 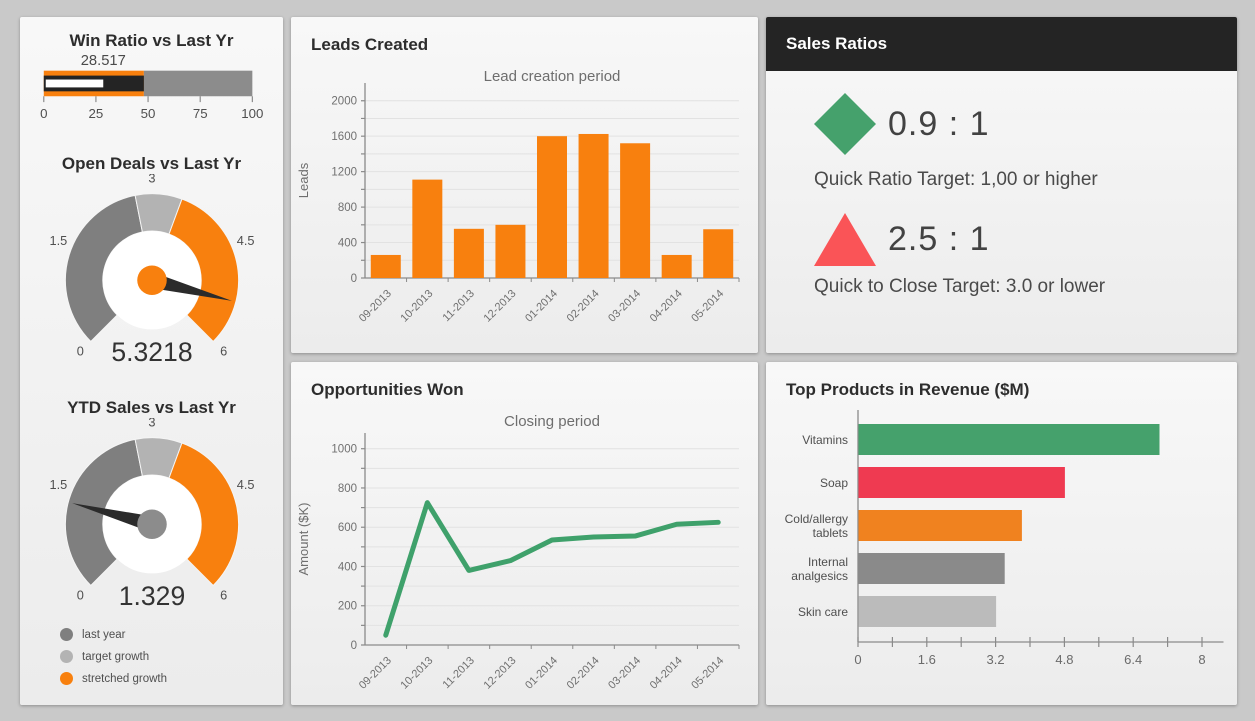 What do you see at coordinates (459, 306) in the screenshot?
I see `svg-text: 11-2013` at bounding box center [459, 306].